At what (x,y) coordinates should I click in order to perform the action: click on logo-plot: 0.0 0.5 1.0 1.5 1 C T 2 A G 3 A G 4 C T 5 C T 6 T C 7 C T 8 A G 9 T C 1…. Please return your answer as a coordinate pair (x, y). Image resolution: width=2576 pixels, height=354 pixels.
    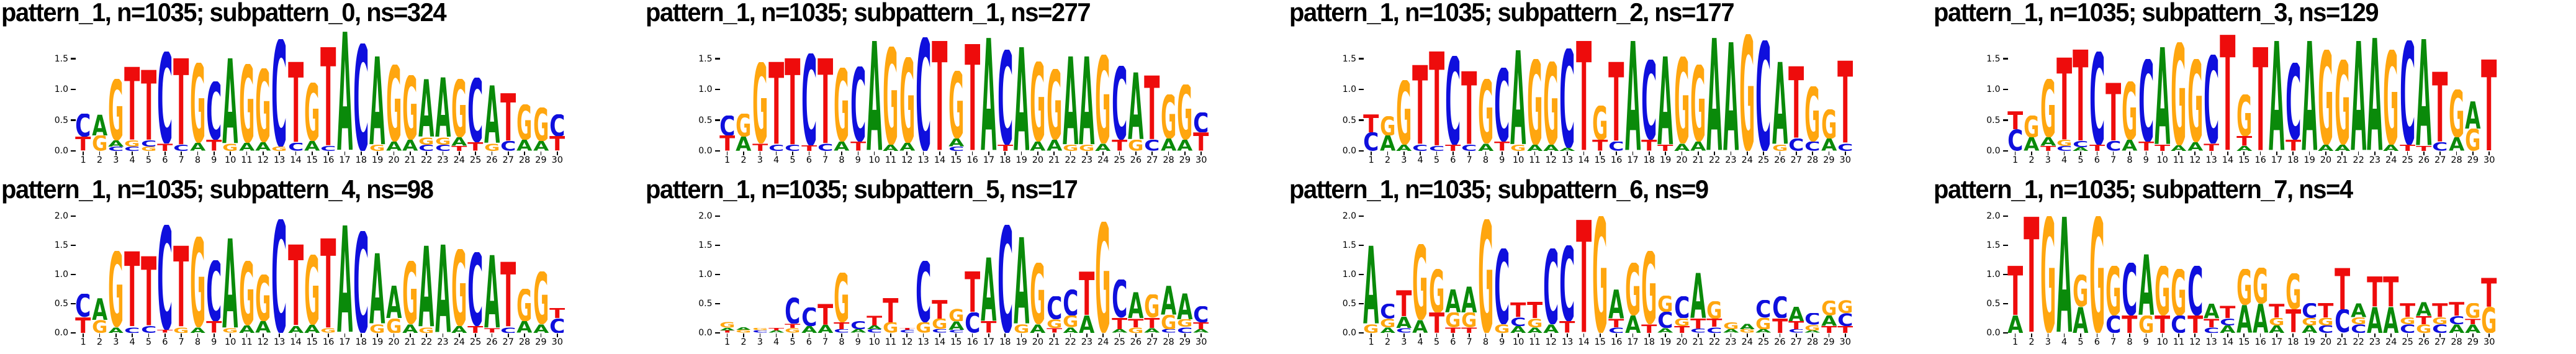
    Looking at the image, I should click on (1610, 88).